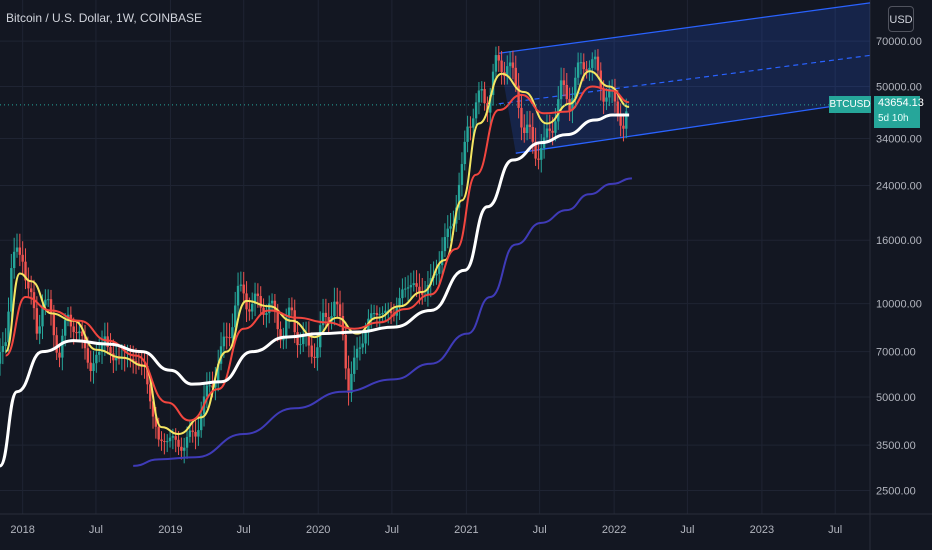 This screenshot has height=550, width=932. Describe the element at coordinates (762, 530) in the screenshot. I see `x-tick-label: 2023` at that location.